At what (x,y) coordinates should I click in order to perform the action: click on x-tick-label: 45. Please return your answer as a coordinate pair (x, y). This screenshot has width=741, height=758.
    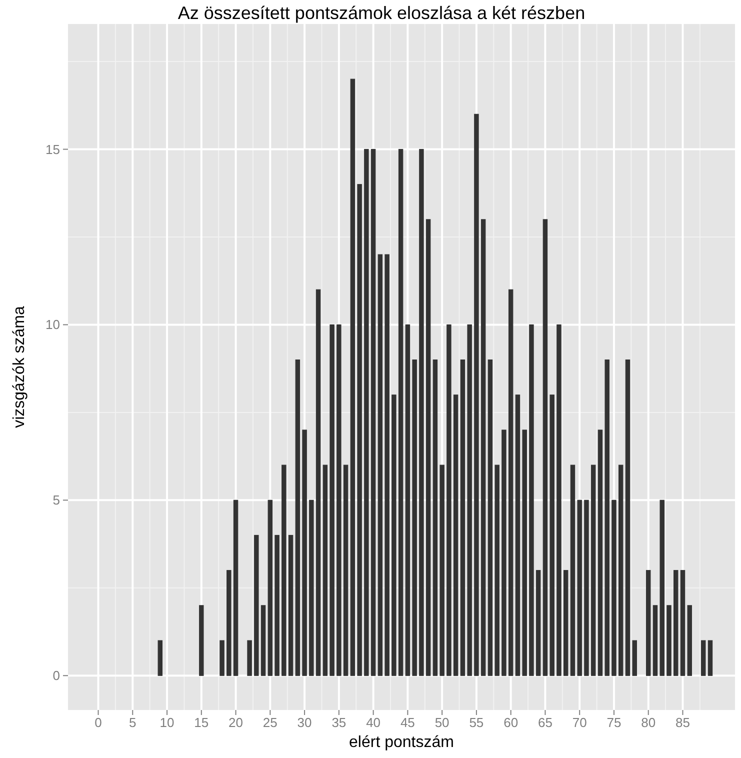
    Looking at the image, I should click on (407, 722).